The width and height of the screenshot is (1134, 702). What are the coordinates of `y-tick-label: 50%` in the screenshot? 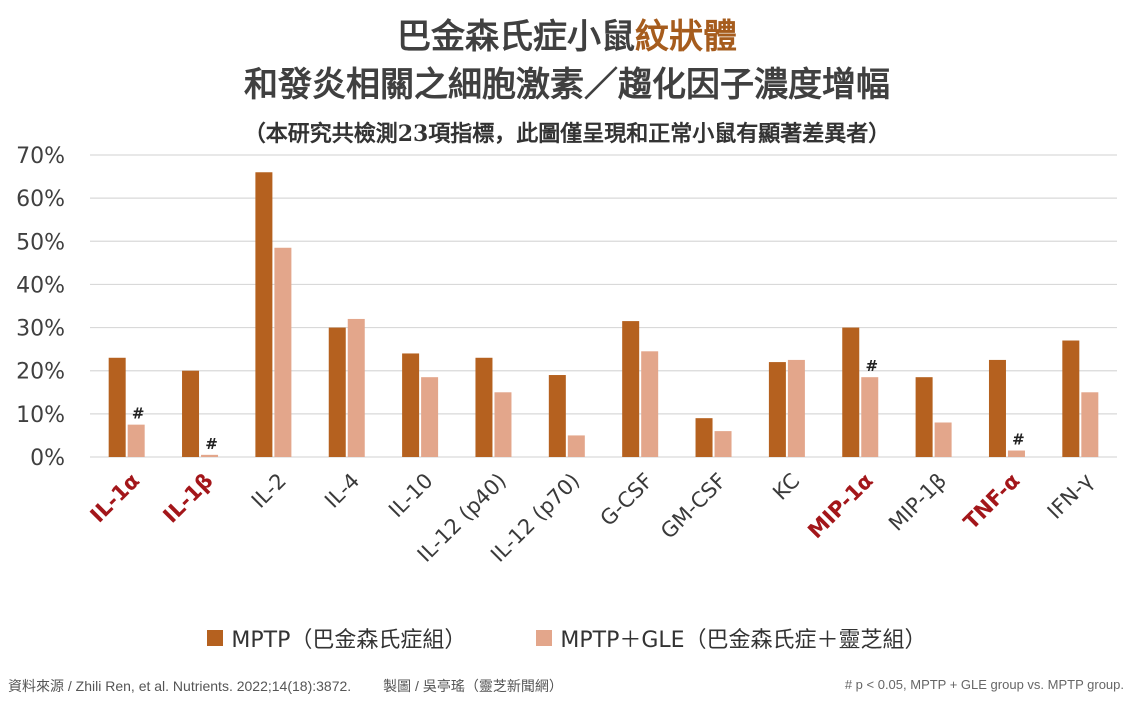 It's located at (40, 242).